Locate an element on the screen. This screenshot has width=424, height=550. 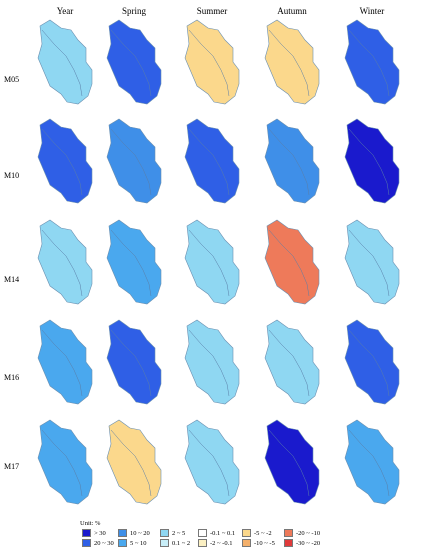
map-m17-autumn is located at coordinates (293, 462).